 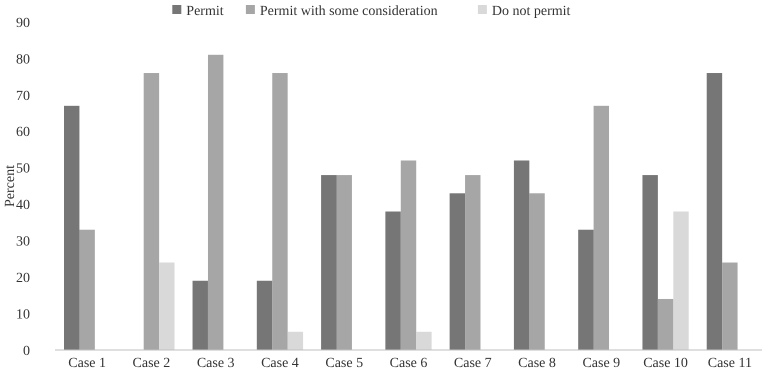 I want to click on x-tick-label: Case 4, so click(x=280, y=363).